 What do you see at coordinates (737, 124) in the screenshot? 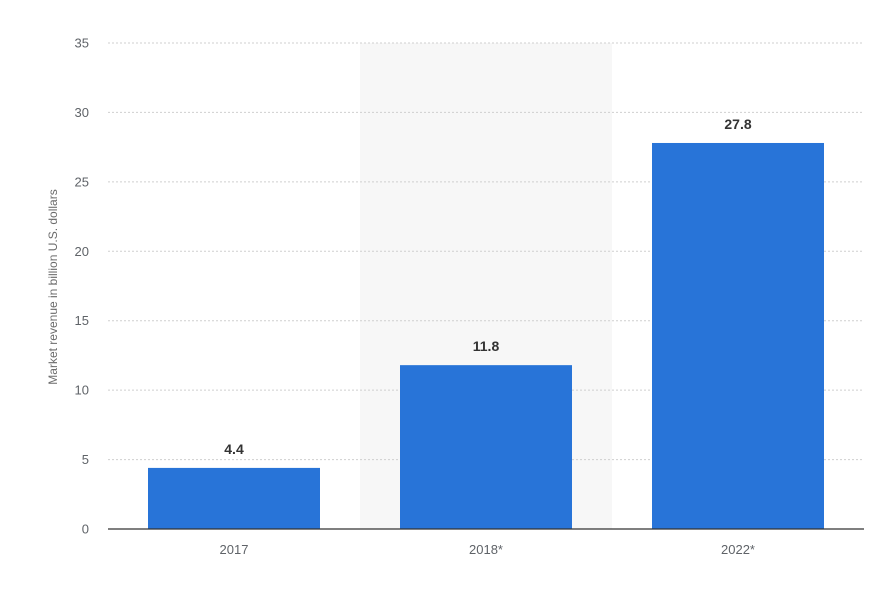
I see `bar-value-label: 27.8` at bounding box center [737, 124].